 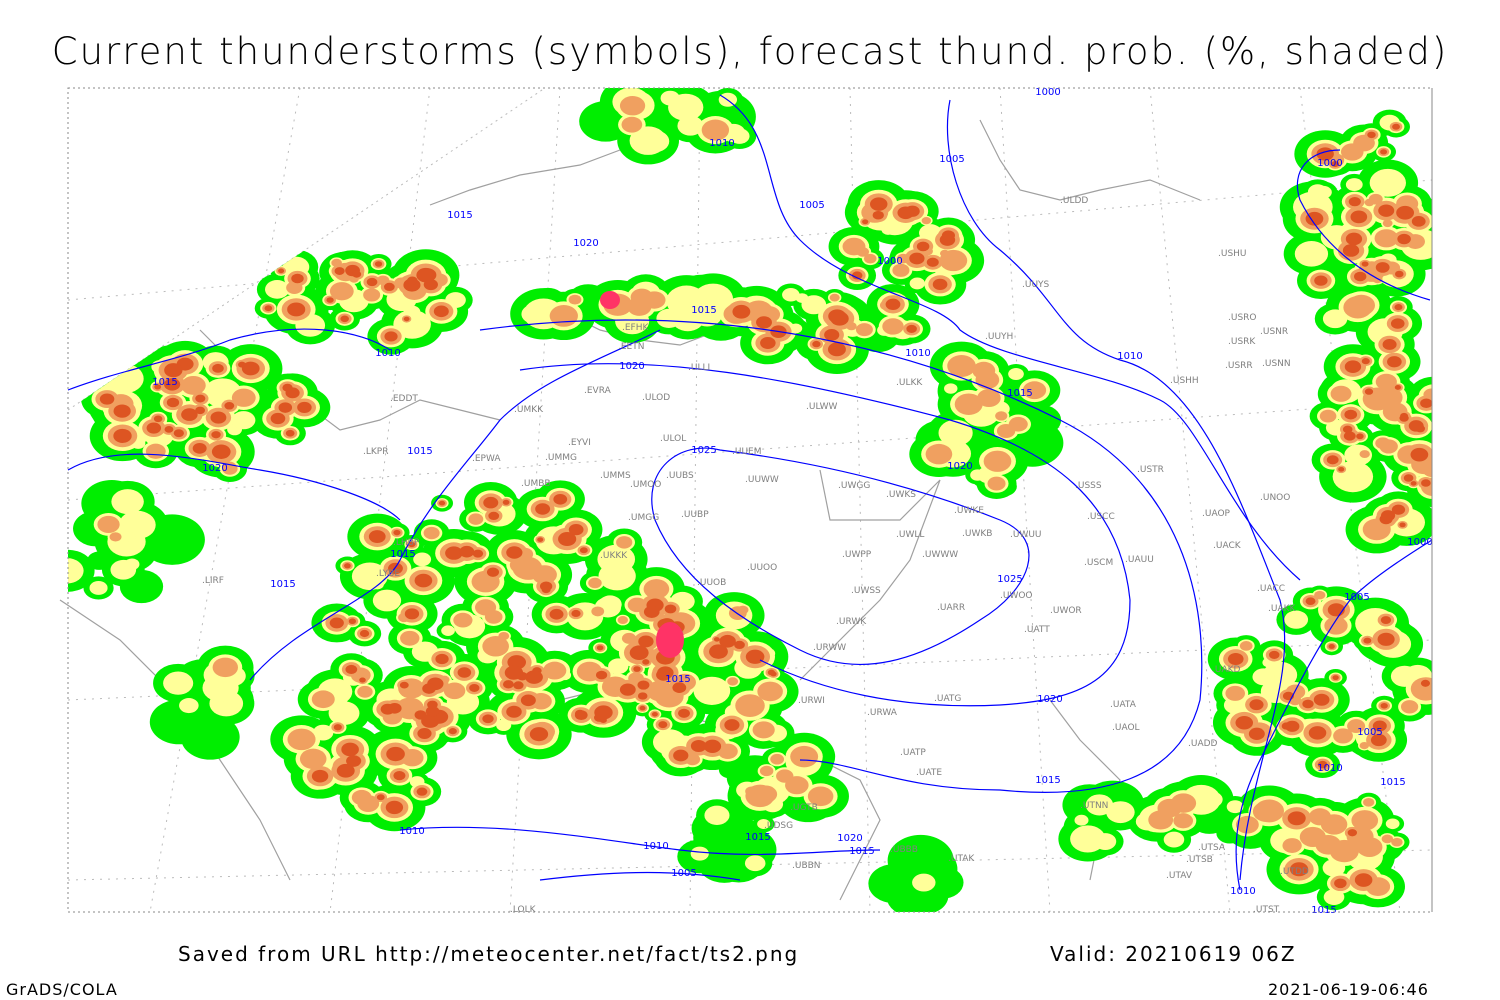 What do you see at coordinates (1094, 806) in the screenshot?
I see `station-label: .UTNN` at bounding box center [1094, 806].